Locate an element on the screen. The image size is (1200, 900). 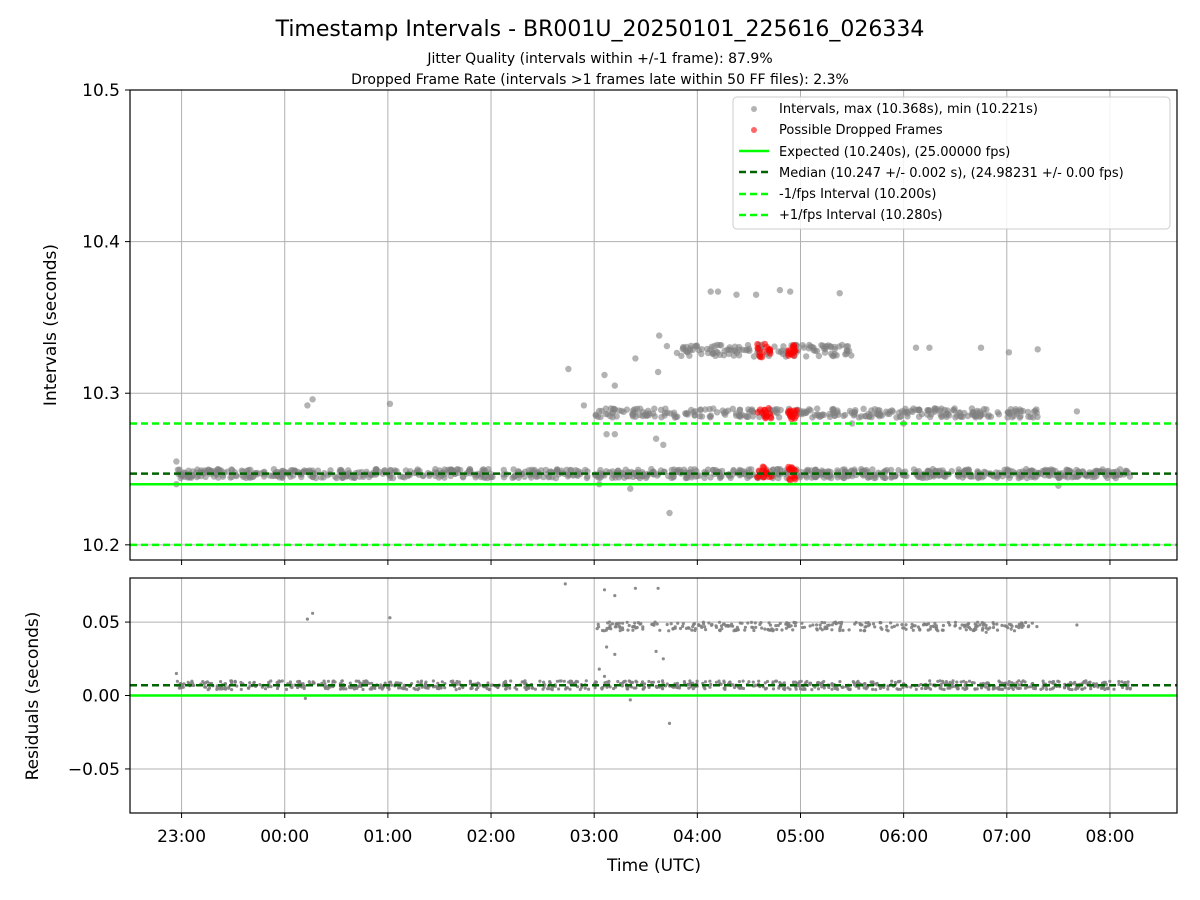
x-tick-label-1: 00:00 is located at coordinates (284, 837).